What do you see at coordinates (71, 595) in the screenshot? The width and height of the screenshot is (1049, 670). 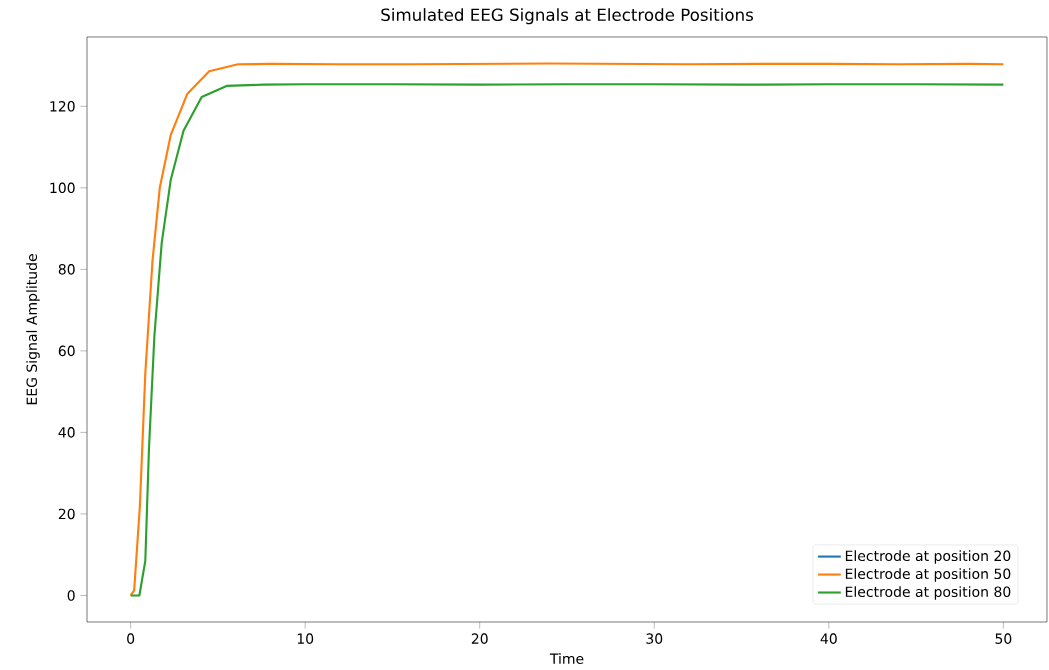 I see `y-tick-label: 0` at bounding box center [71, 595].